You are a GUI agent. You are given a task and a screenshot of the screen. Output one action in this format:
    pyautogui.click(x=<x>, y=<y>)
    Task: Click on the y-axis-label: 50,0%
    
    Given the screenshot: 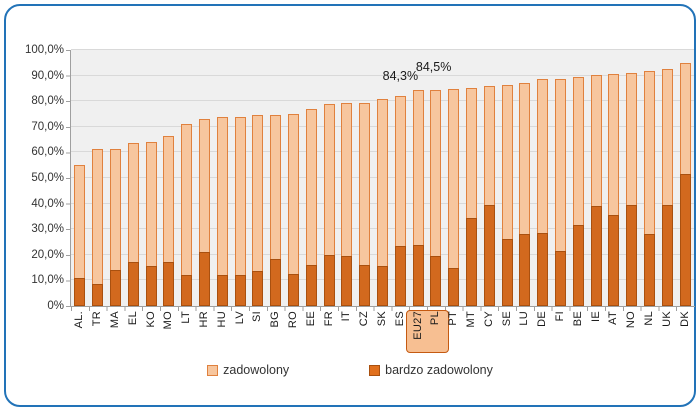 What is the action you would take?
    pyautogui.click(x=47, y=178)
    